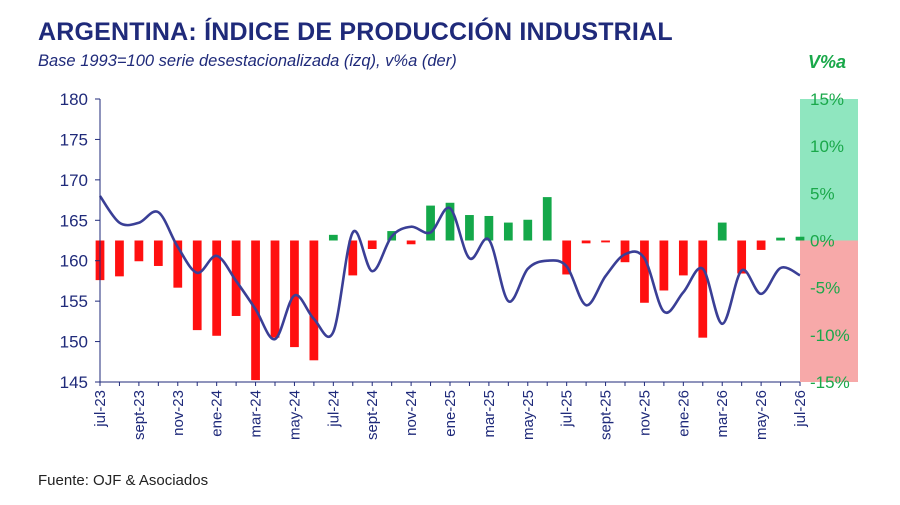 The width and height of the screenshot is (900, 505). I want to click on right-y-axis-labels: -15% -10% -5% 0% 5% 10% 15%, so click(830, 241).